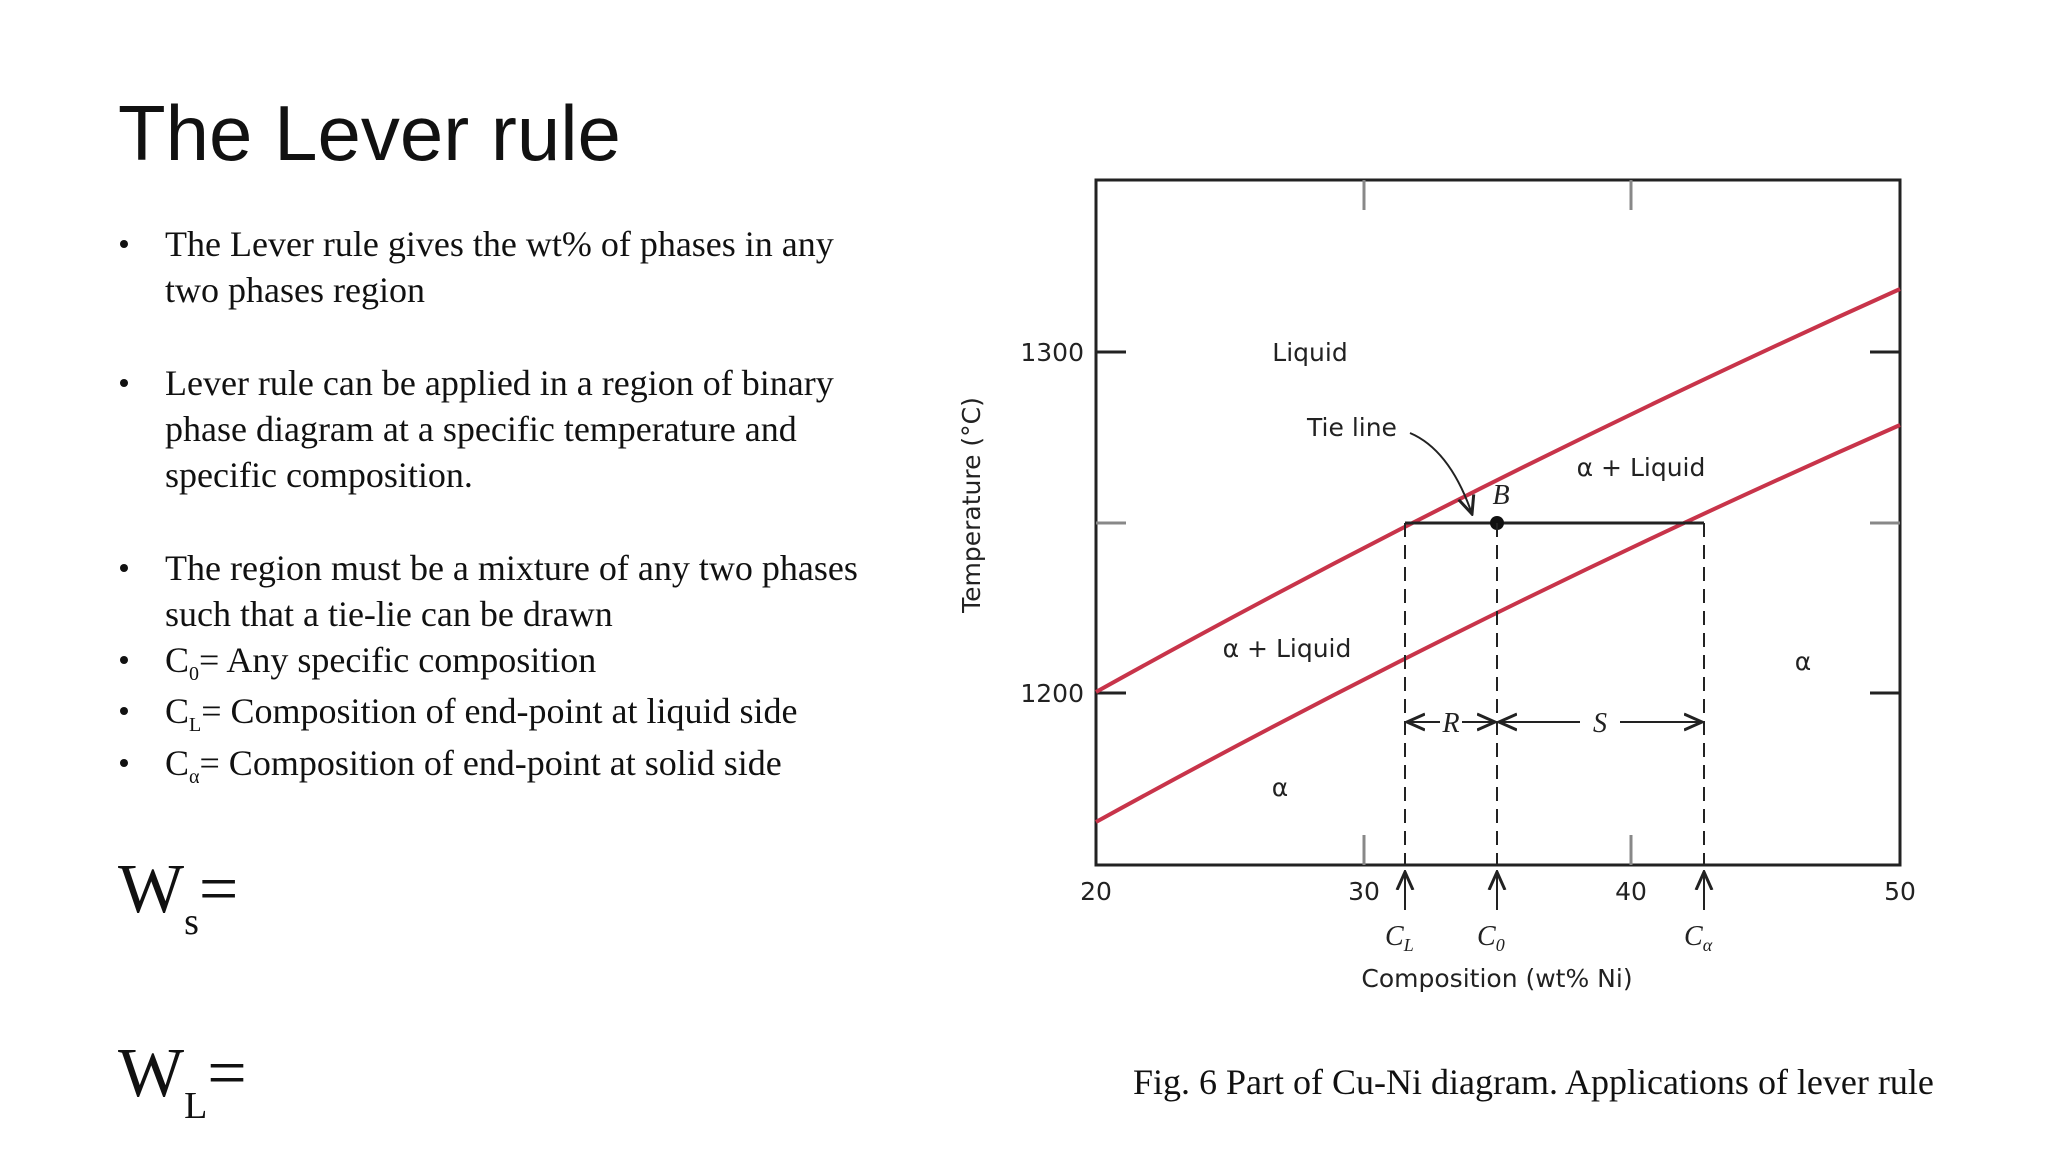 The image size is (2048, 1152). I want to click on solidus-line, so click(1498, 623).